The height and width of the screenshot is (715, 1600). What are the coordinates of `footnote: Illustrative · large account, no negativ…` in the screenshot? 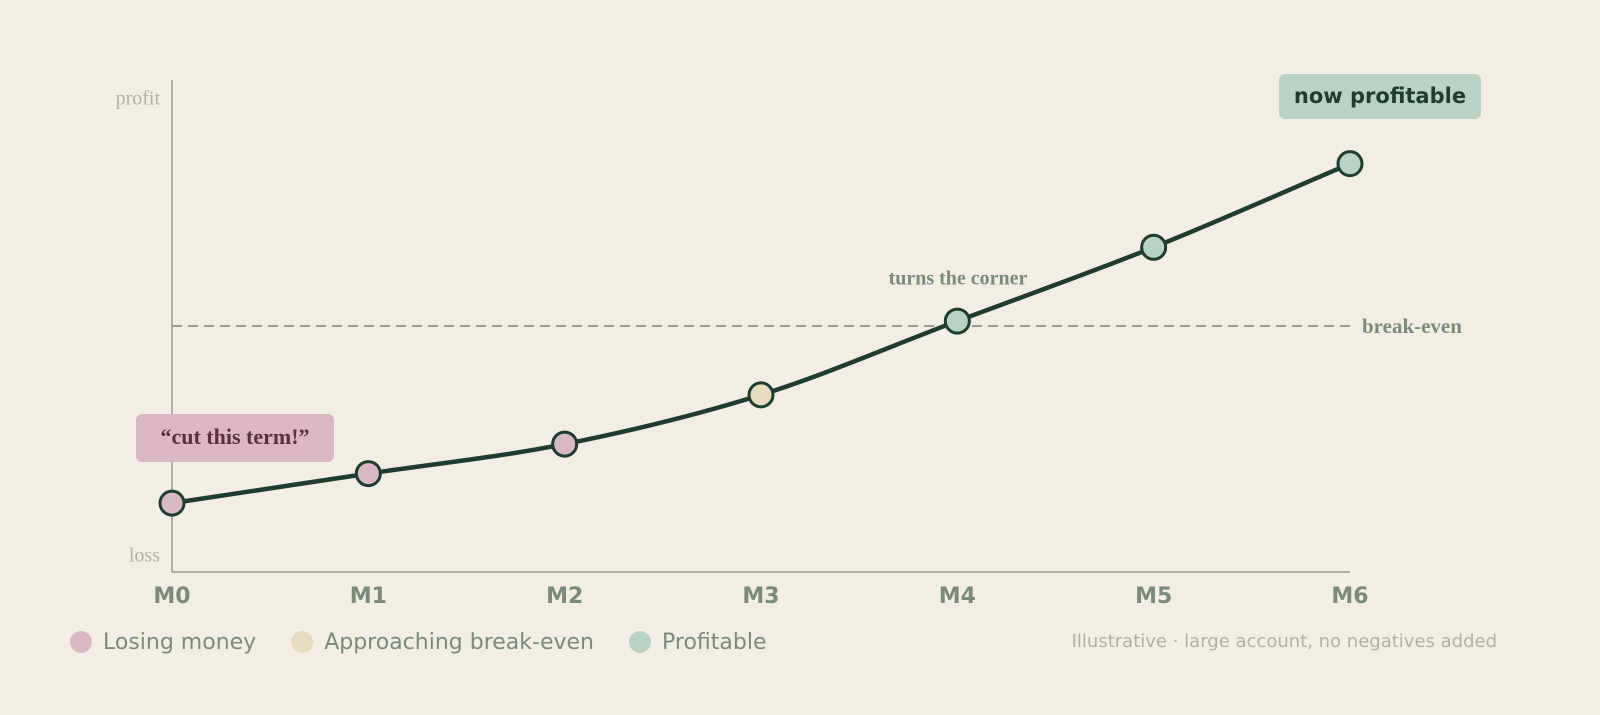 It's located at (1284, 641).